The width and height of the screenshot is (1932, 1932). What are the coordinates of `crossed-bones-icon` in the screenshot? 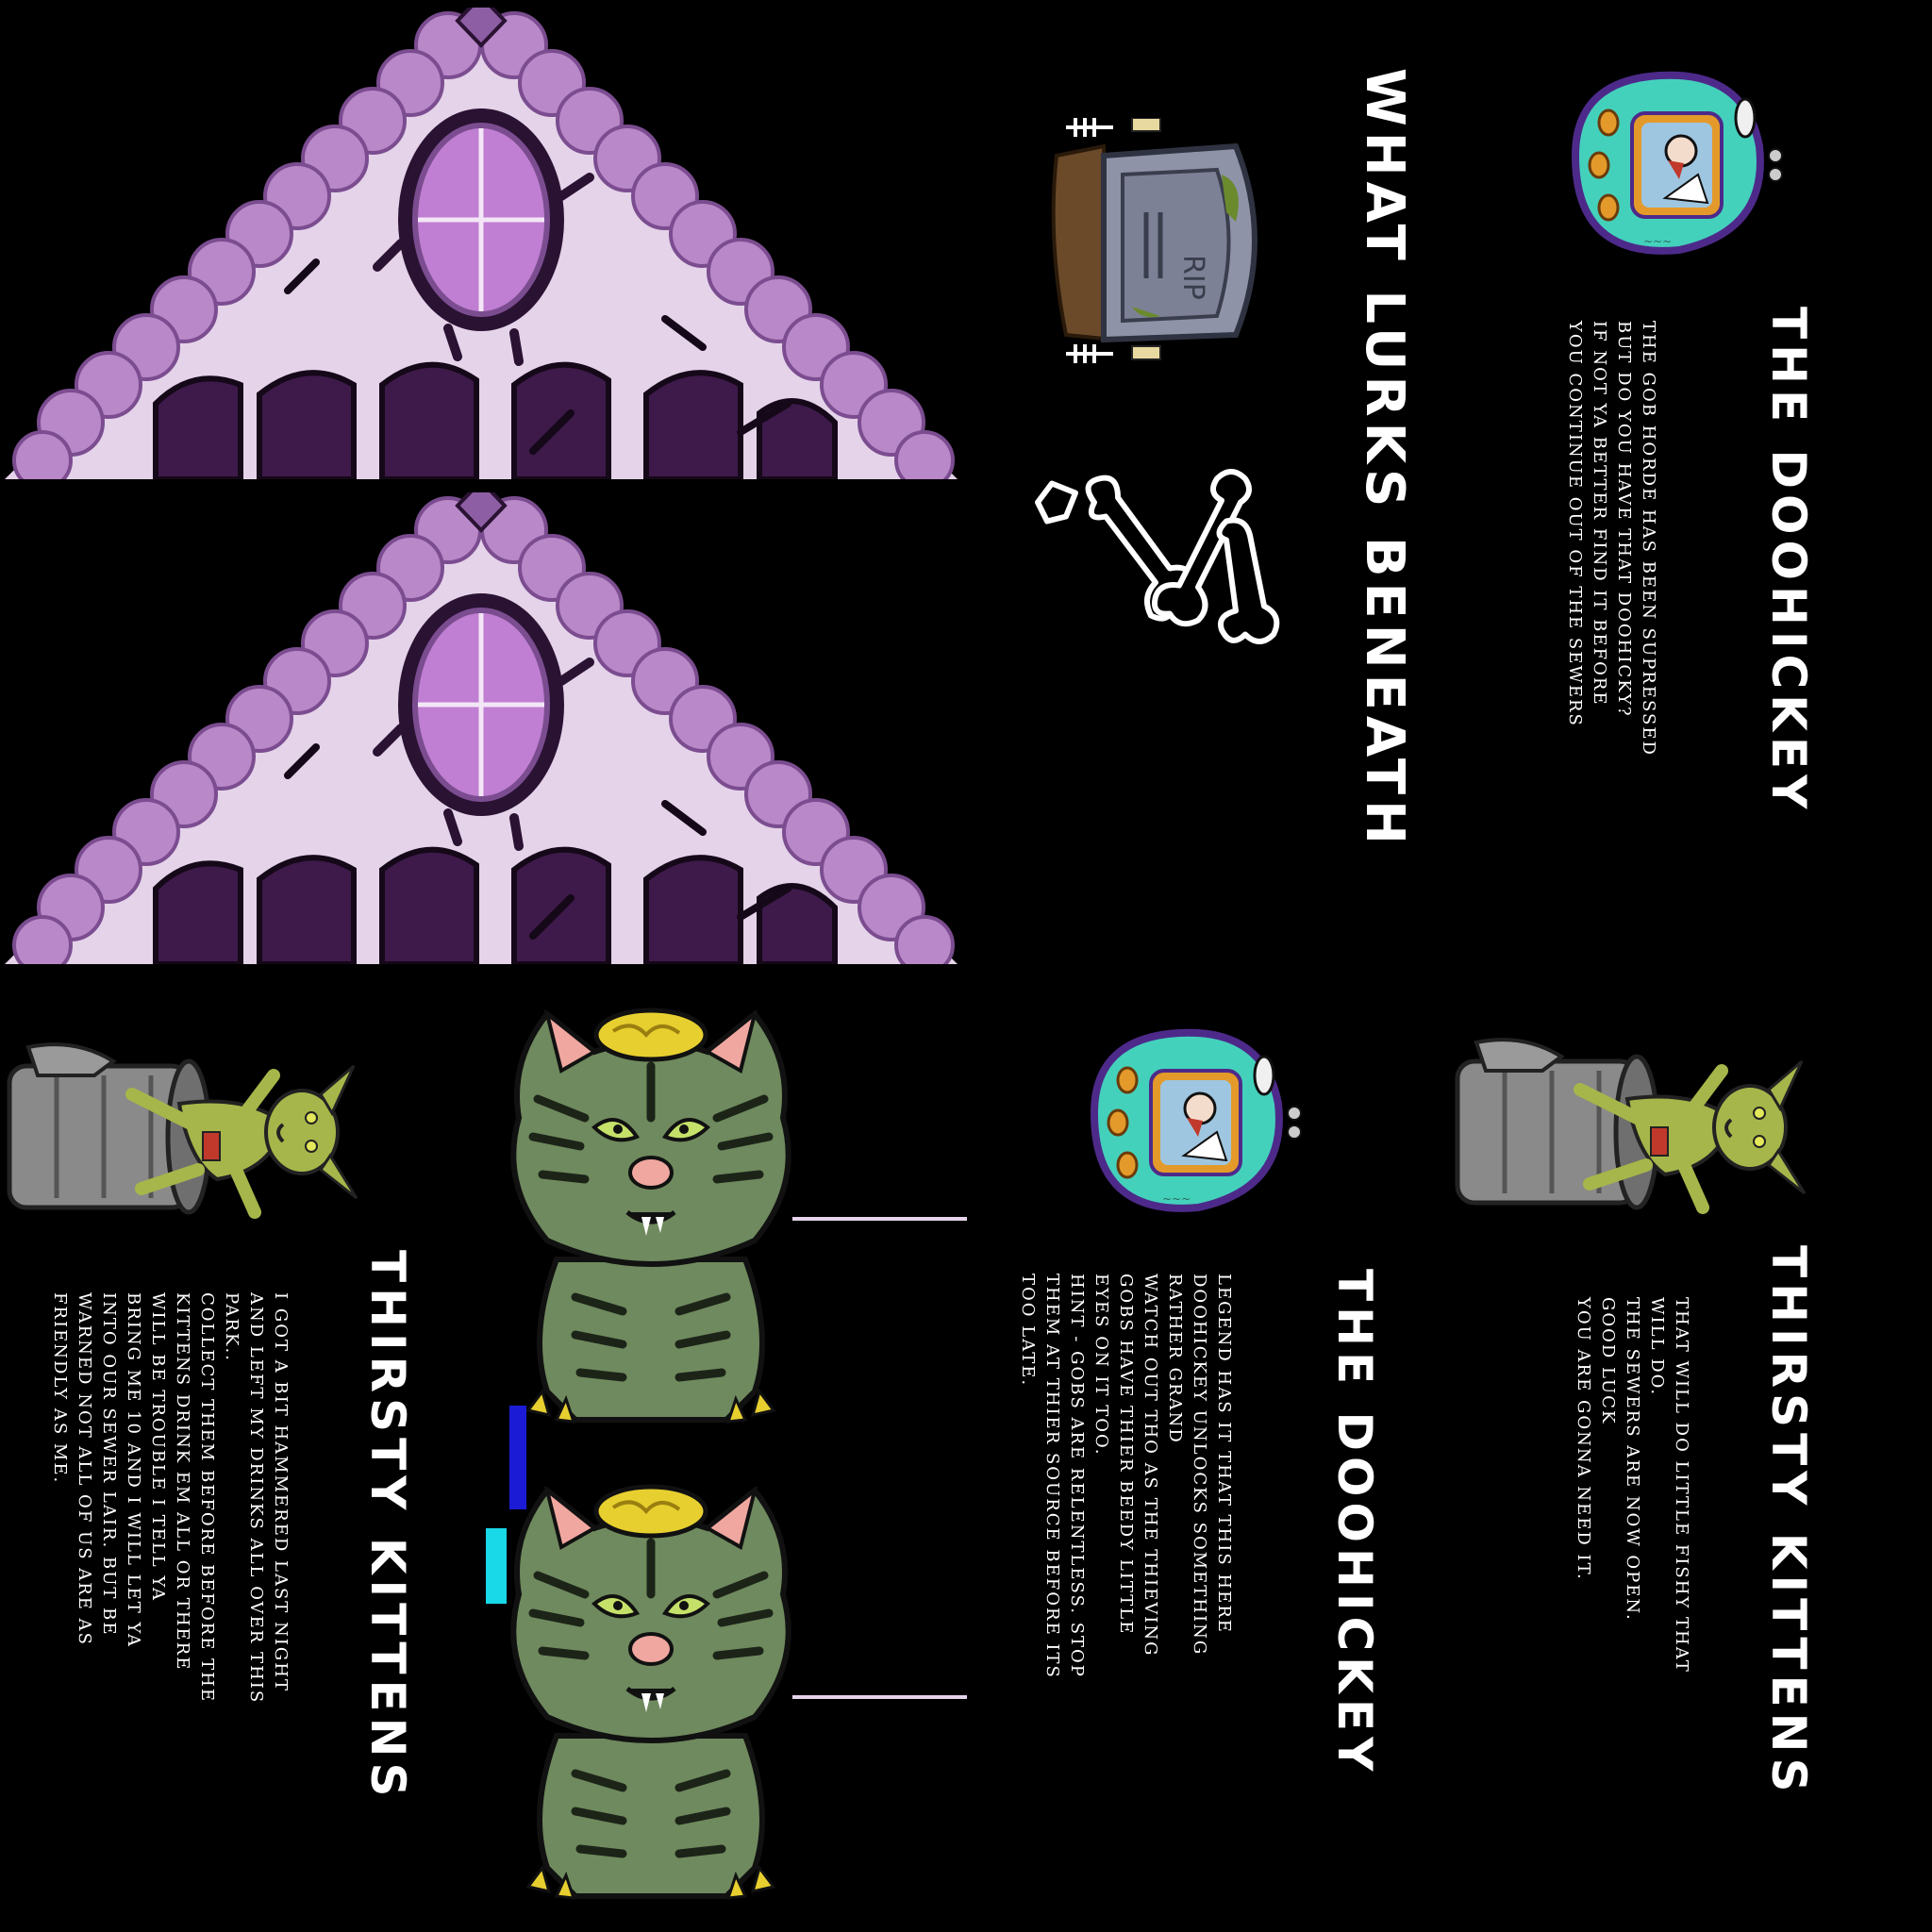 It's located at (1160, 568).